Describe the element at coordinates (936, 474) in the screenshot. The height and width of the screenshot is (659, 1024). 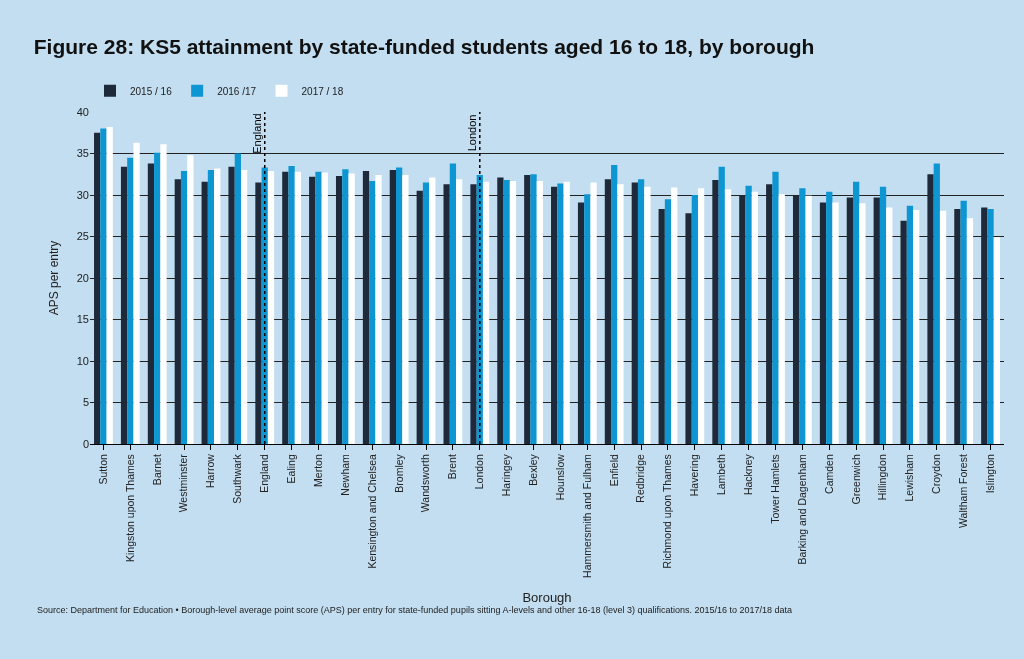
I see `x-tick-label: Croydon` at that location.